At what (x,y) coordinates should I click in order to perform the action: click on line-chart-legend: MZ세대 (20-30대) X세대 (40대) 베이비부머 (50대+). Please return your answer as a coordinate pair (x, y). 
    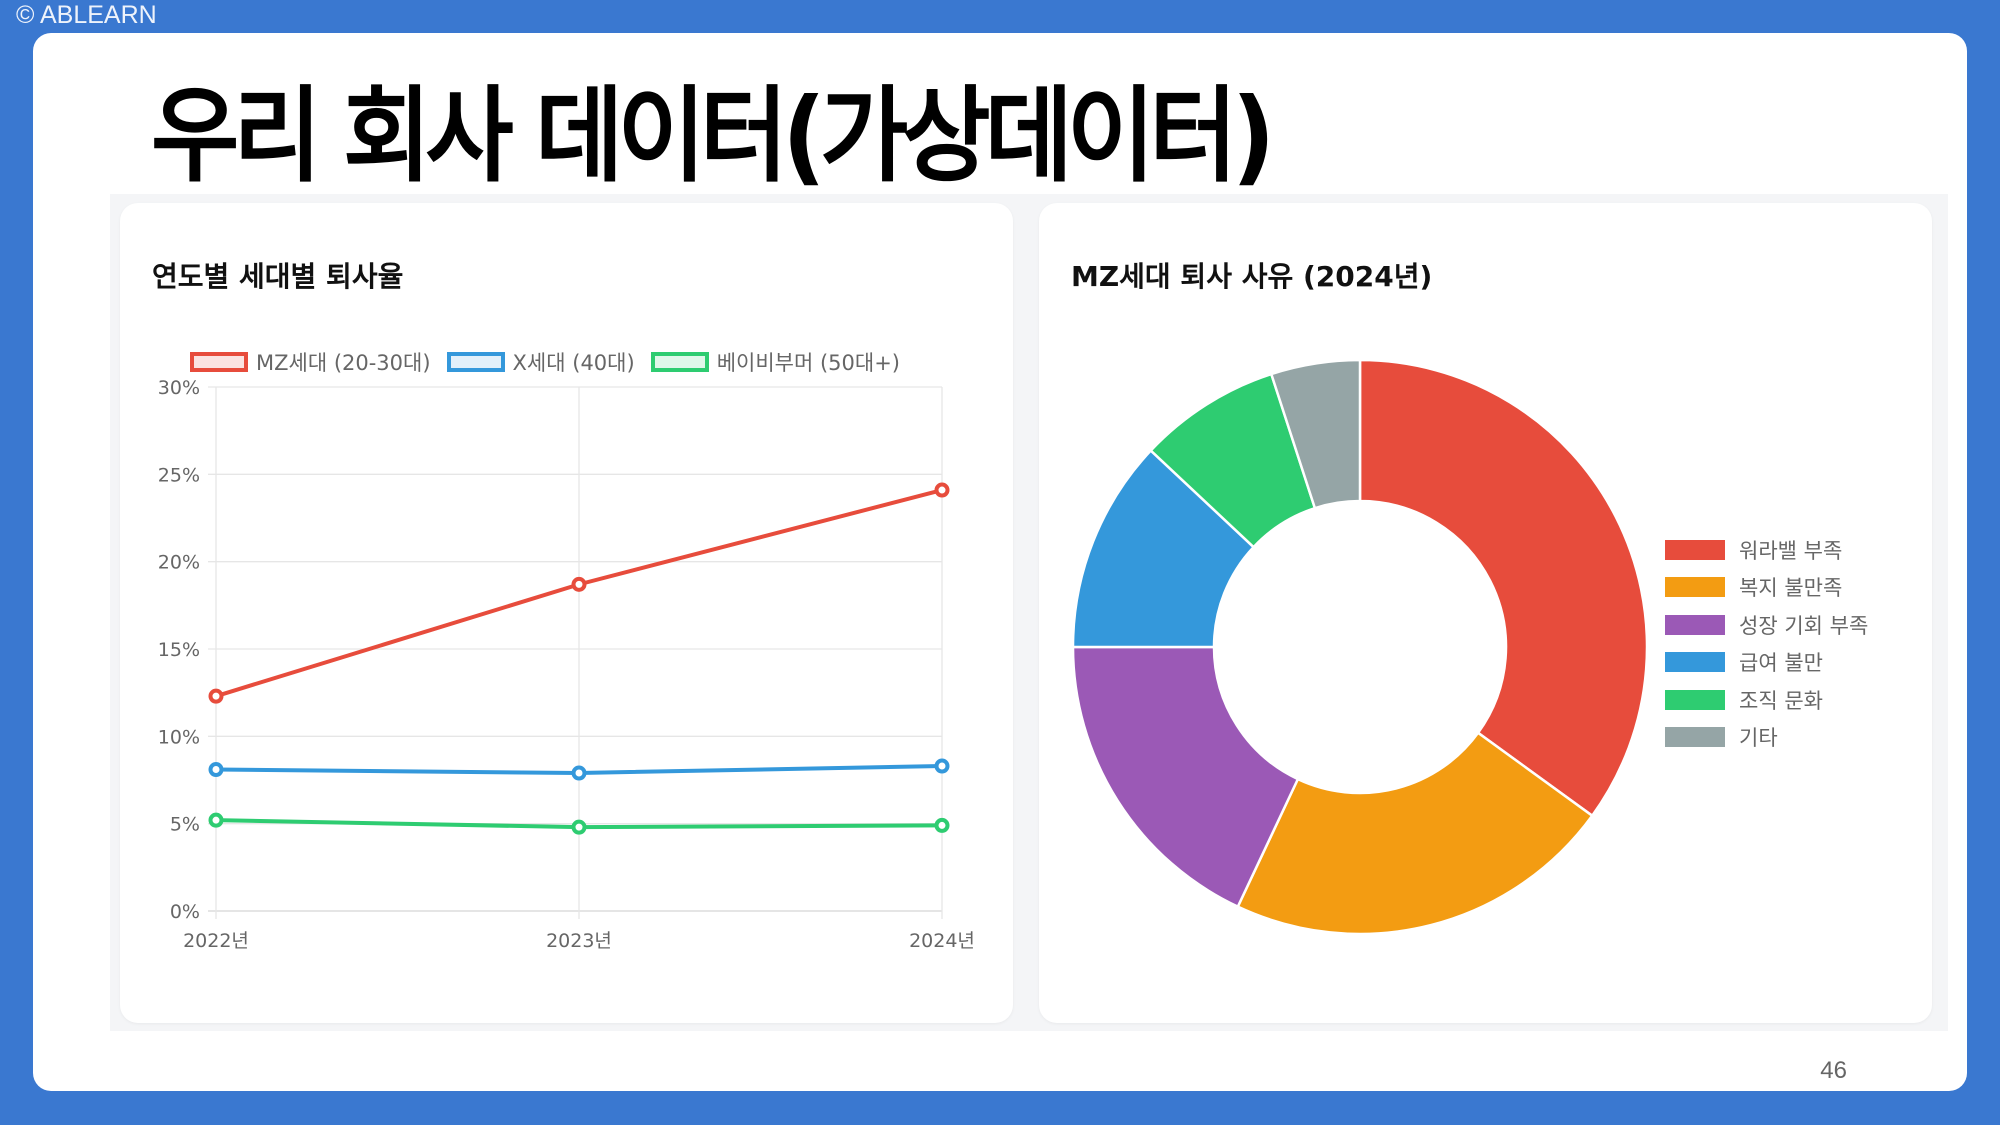
    Looking at the image, I should click on (547, 362).